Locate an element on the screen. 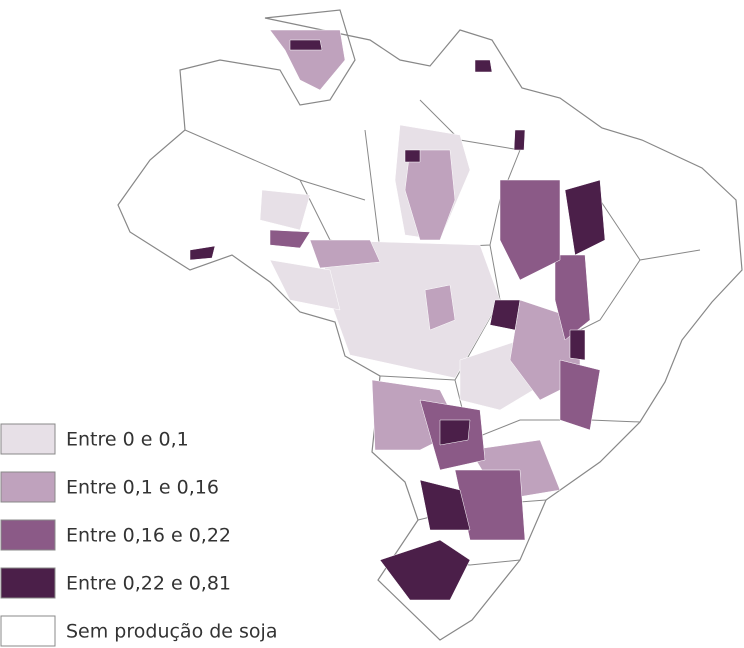 The width and height of the screenshot is (744, 648). legend-label: Sem produção de soja is located at coordinates (171, 632).